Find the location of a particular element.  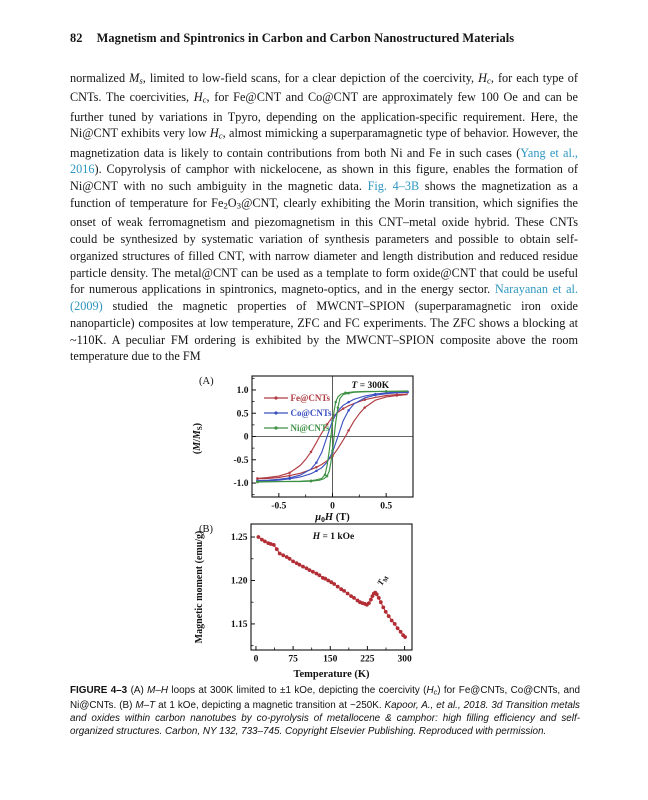

citation-link: Fig. 4–3B is located at coordinates (393, 186).